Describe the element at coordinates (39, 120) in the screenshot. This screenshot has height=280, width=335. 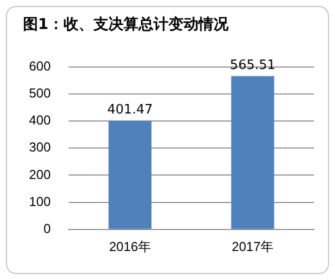
I see `y-tick-label: 400` at that location.